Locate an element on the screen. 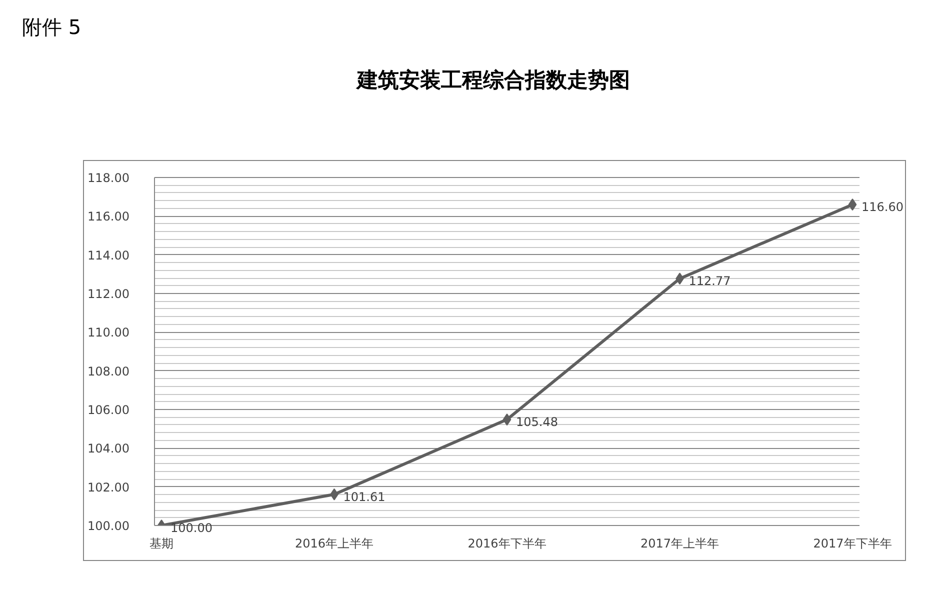  y-tick-label: 108.00 is located at coordinates (109, 371).